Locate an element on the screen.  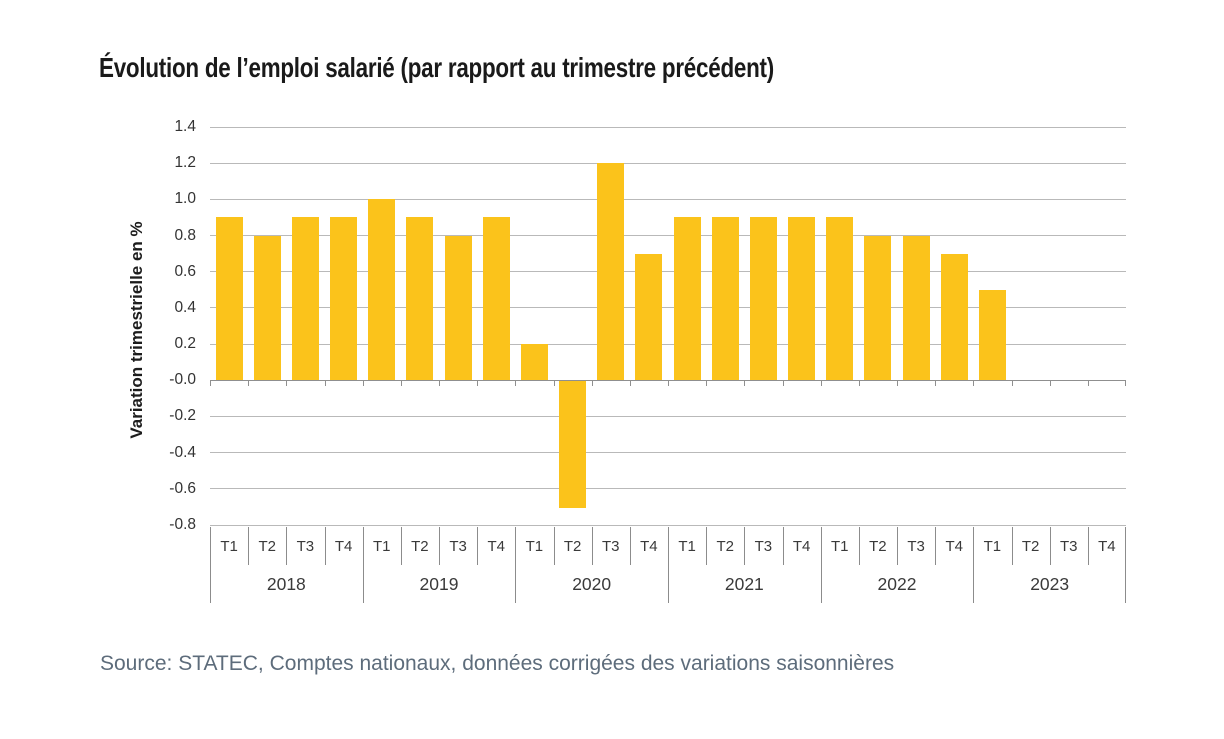
y-tick-label: -0.0 is located at coordinates (182, 380).